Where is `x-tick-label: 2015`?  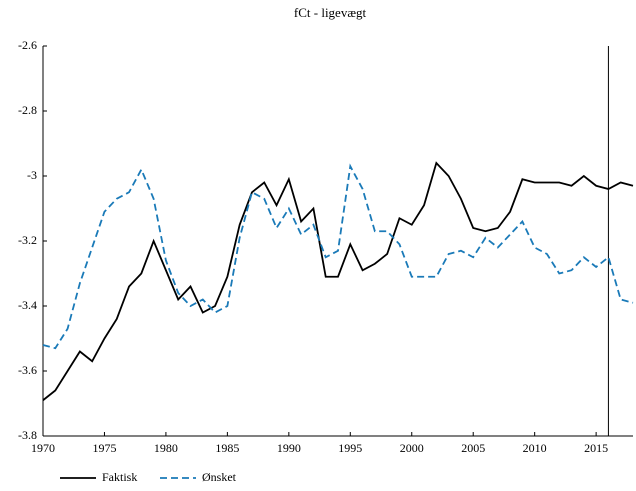 x-tick-label: 2015 is located at coordinates (596, 448).